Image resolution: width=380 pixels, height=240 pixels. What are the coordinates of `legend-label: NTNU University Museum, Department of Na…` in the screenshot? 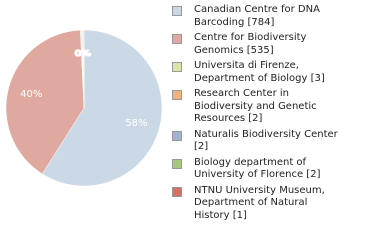 It's located at (259, 202).